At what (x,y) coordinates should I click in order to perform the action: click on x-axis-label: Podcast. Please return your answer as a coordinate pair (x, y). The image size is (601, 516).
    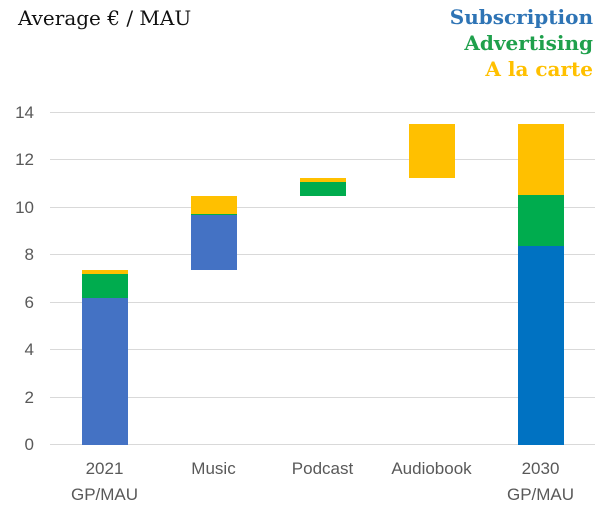
    Looking at the image, I should click on (322, 469).